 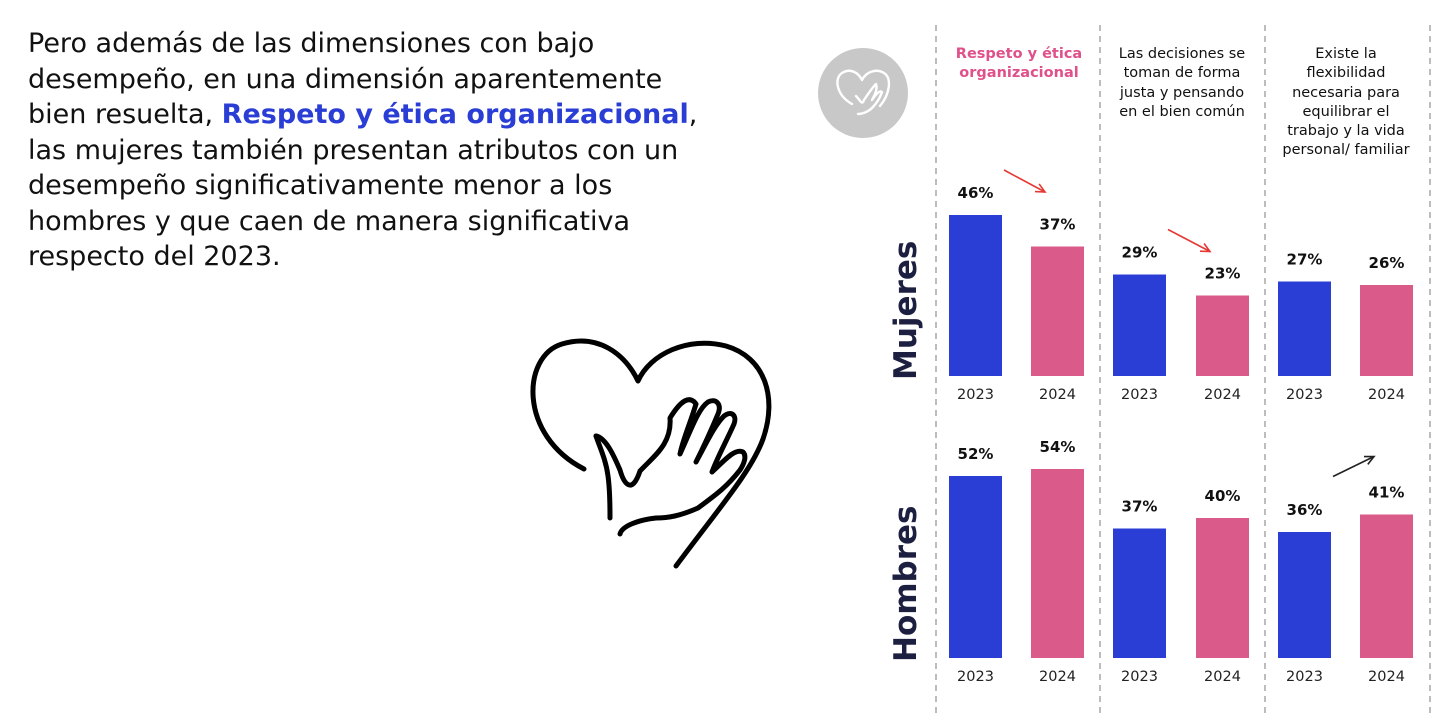 I want to click on bar-mujeres-c1-2024, so click(x=1222, y=335).